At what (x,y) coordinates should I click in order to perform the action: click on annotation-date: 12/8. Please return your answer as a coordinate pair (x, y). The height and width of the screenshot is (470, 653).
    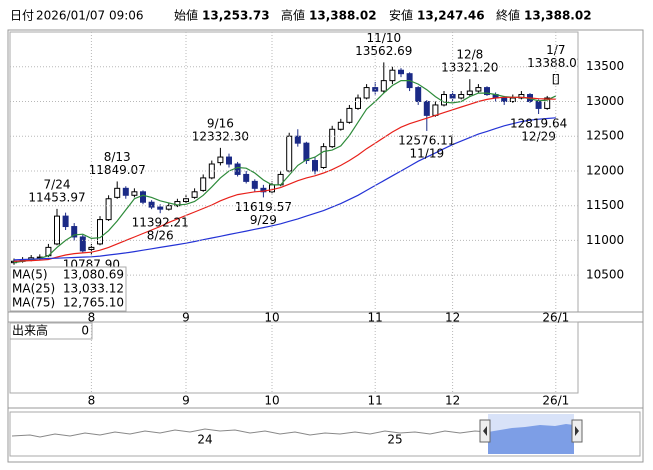
    Looking at the image, I should click on (469, 55).